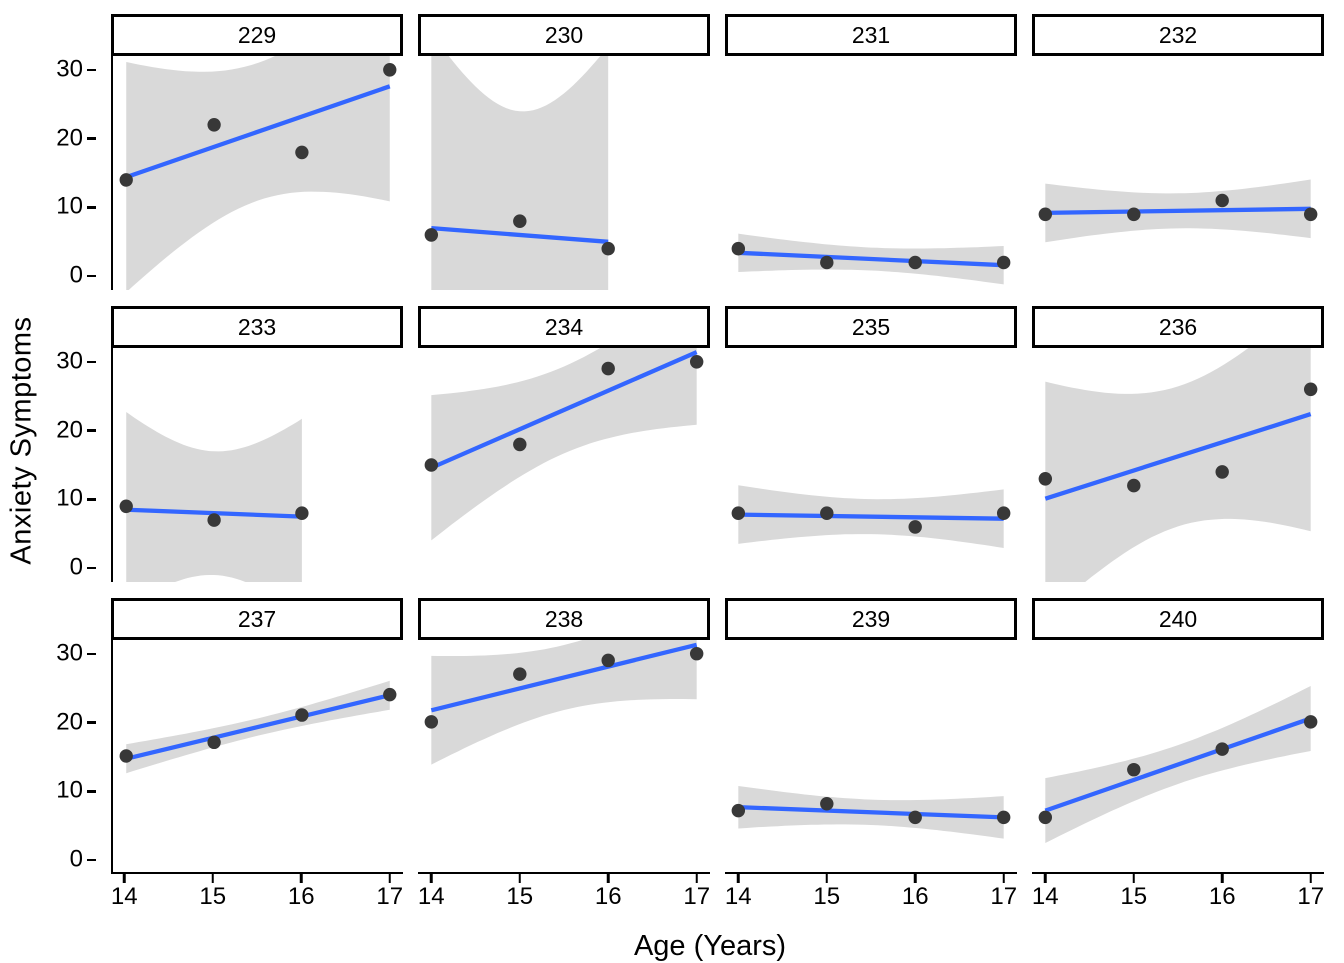  Describe the element at coordinates (564, 35) in the screenshot. I see `facet-strip: 230` at that location.